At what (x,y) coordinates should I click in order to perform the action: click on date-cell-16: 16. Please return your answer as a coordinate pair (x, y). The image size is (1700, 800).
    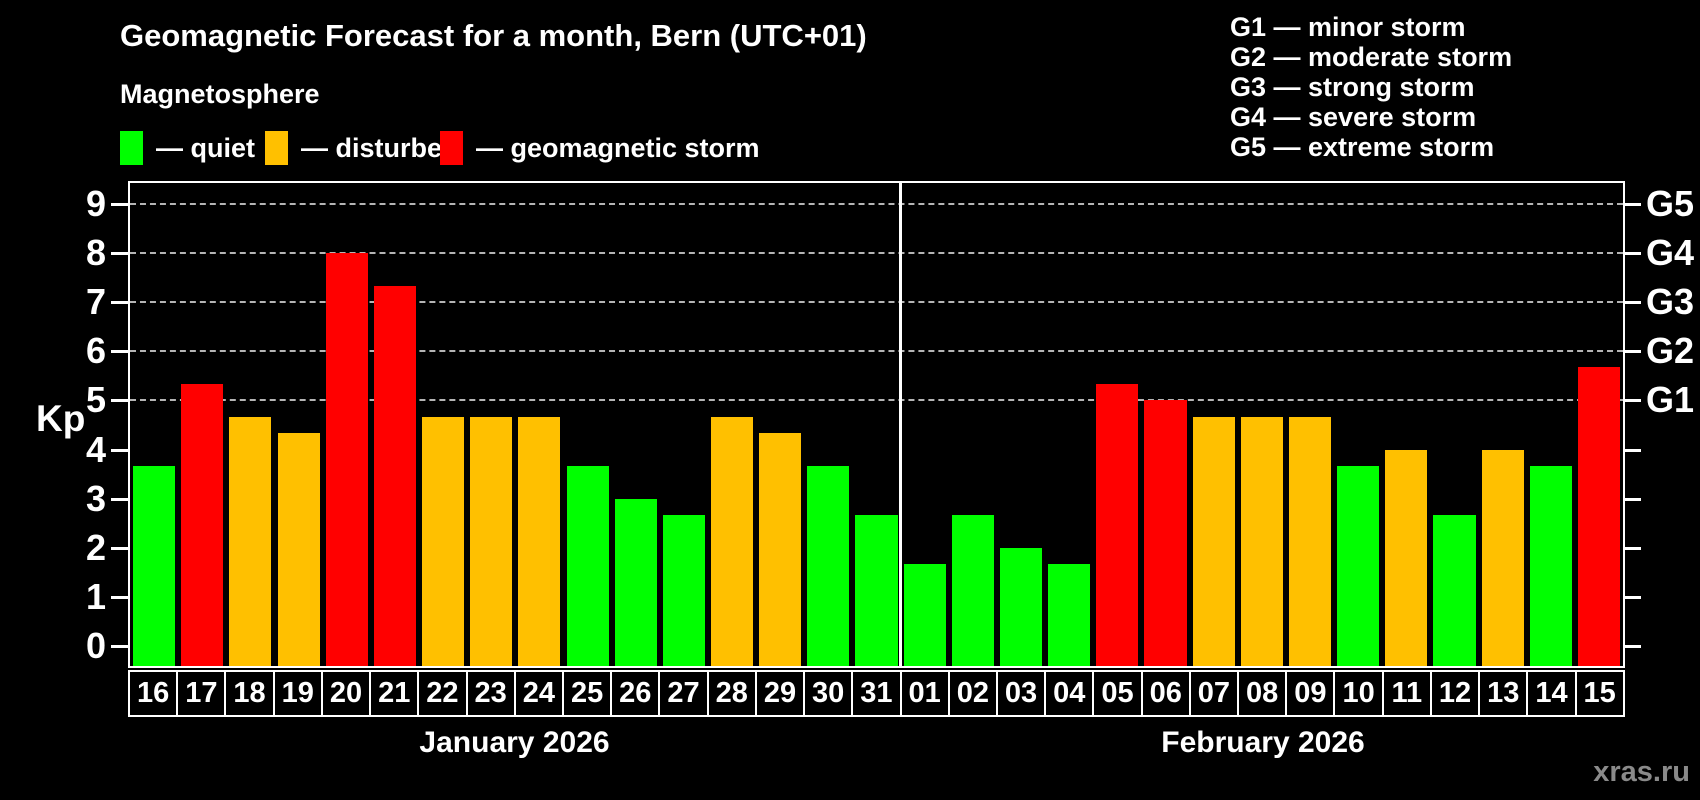
    Looking at the image, I should click on (153, 693).